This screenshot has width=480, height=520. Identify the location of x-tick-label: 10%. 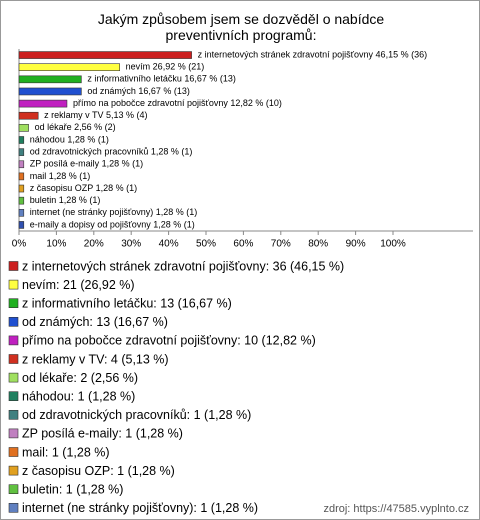
(56, 244).